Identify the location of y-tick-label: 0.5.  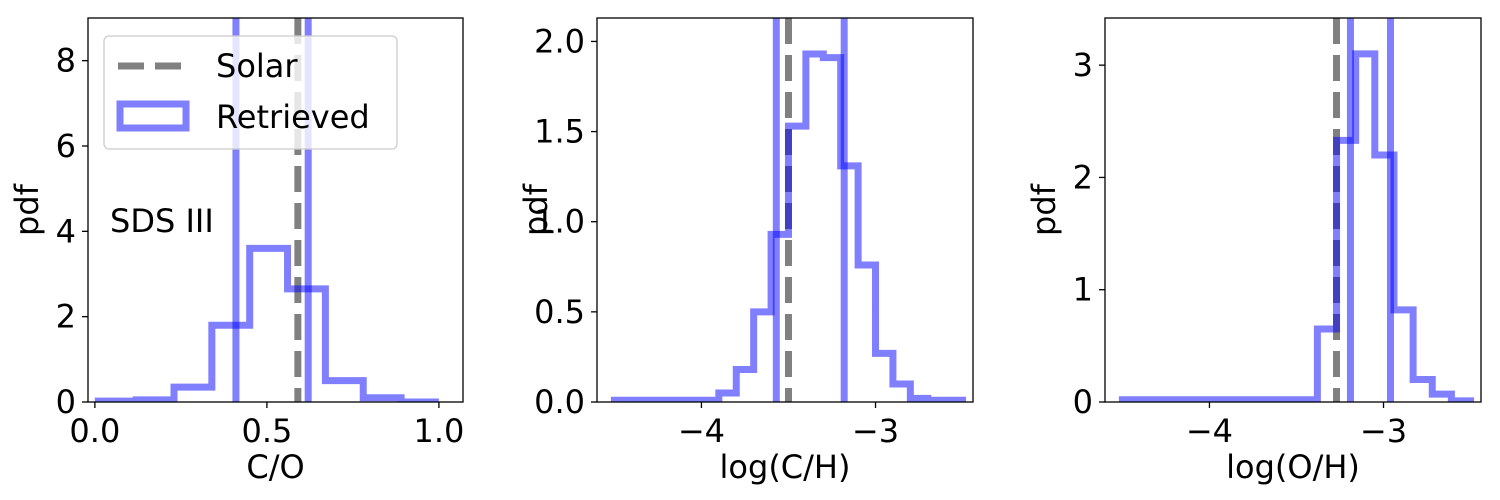
(559, 312).